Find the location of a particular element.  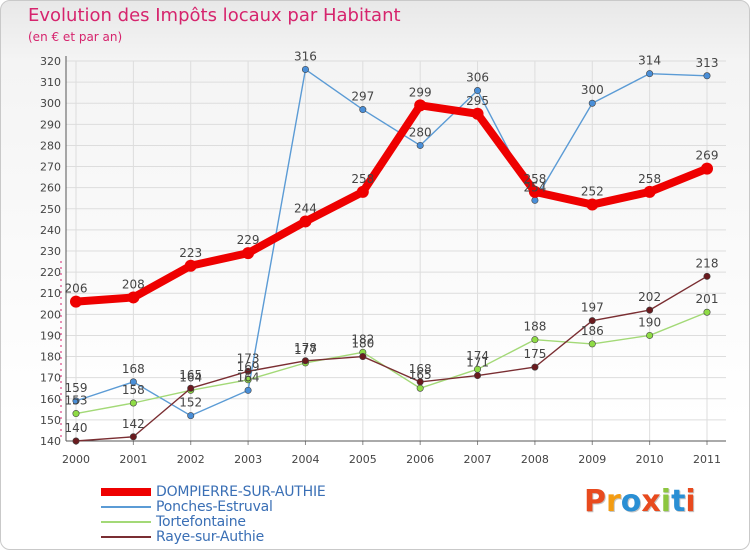

data-label: 206 is located at coordinates (76, 289).